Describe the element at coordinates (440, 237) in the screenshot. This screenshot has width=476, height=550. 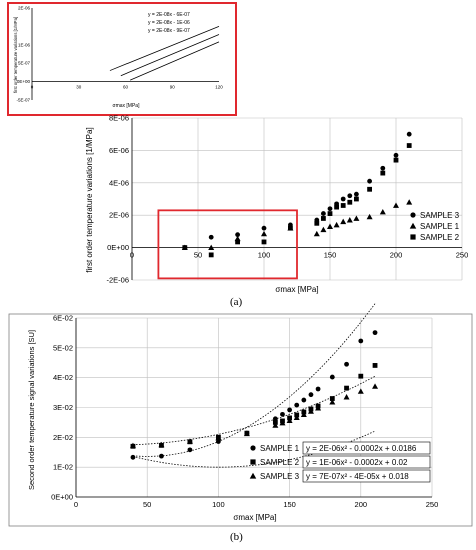
I see `panel-a-legend-label: SAMPLE 2` at that location.